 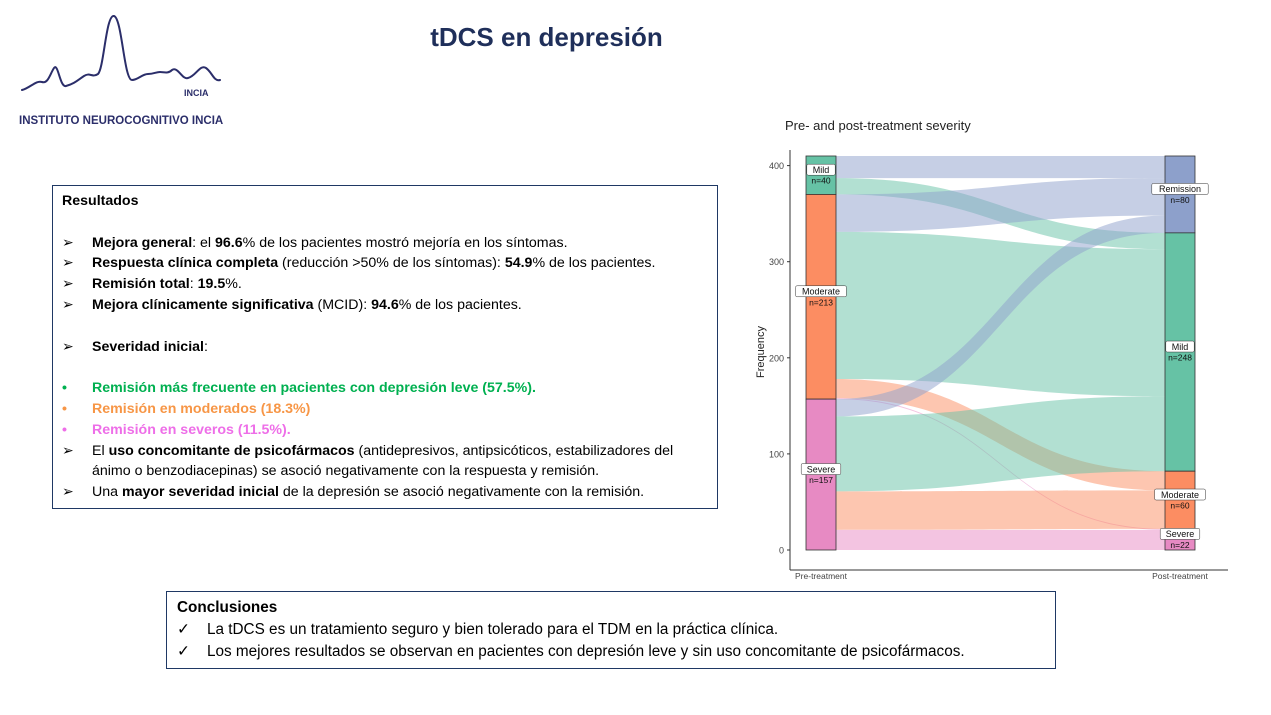 What do you see at coordinates (1180, 576) in the screenshot?
I see `x-tick-label: Post-treatment` at bounding box center [1180, 576].